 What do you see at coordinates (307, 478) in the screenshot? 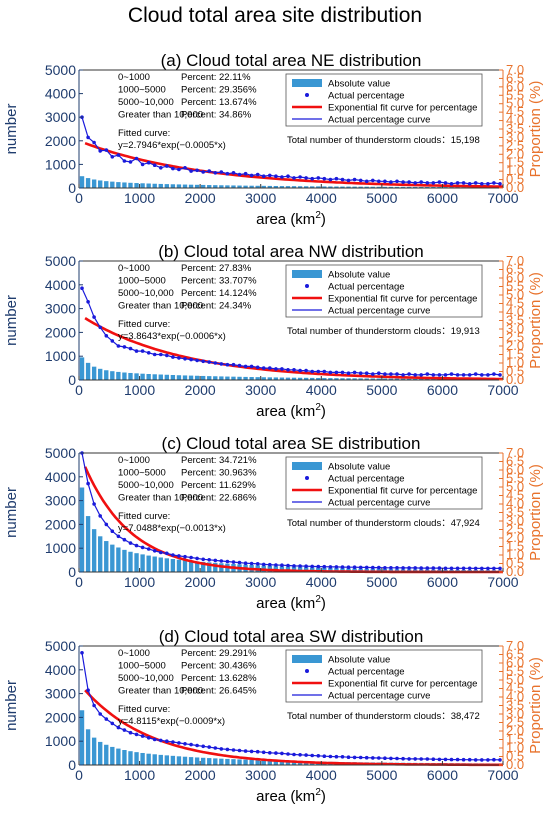
I see `legend-swatch-point` at bounding box center [307, 478].